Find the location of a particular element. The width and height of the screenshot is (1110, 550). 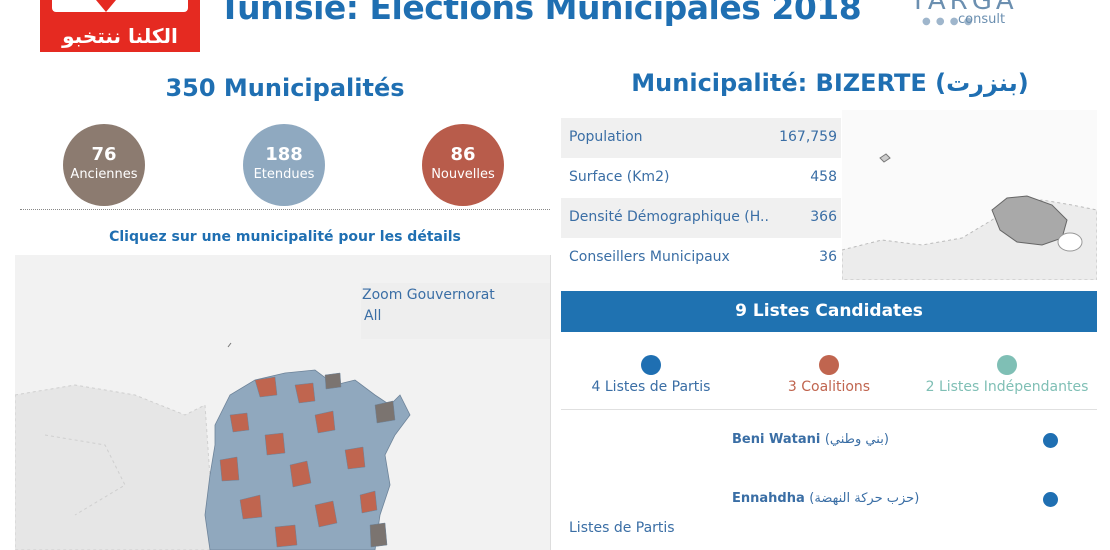

party-name: Ennahdha is located at coordinates (768, 498).